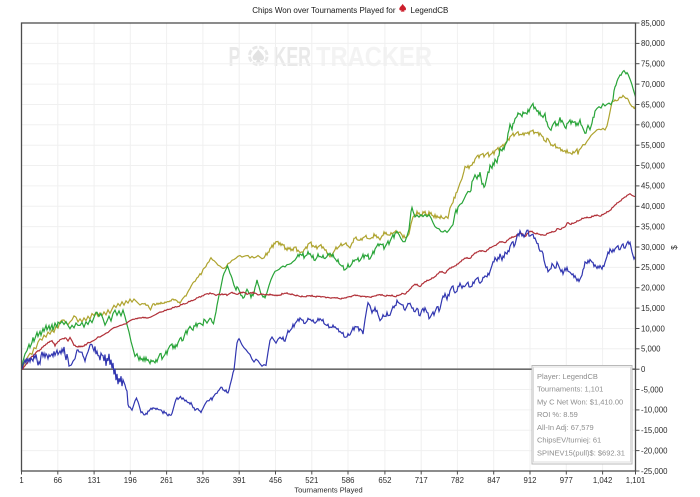 This screenshot has width=700, height=497. What do you see at coordinates (493, 480) in the screenshot?
I see `svg-text: 847` at bounding box center [493, 480].